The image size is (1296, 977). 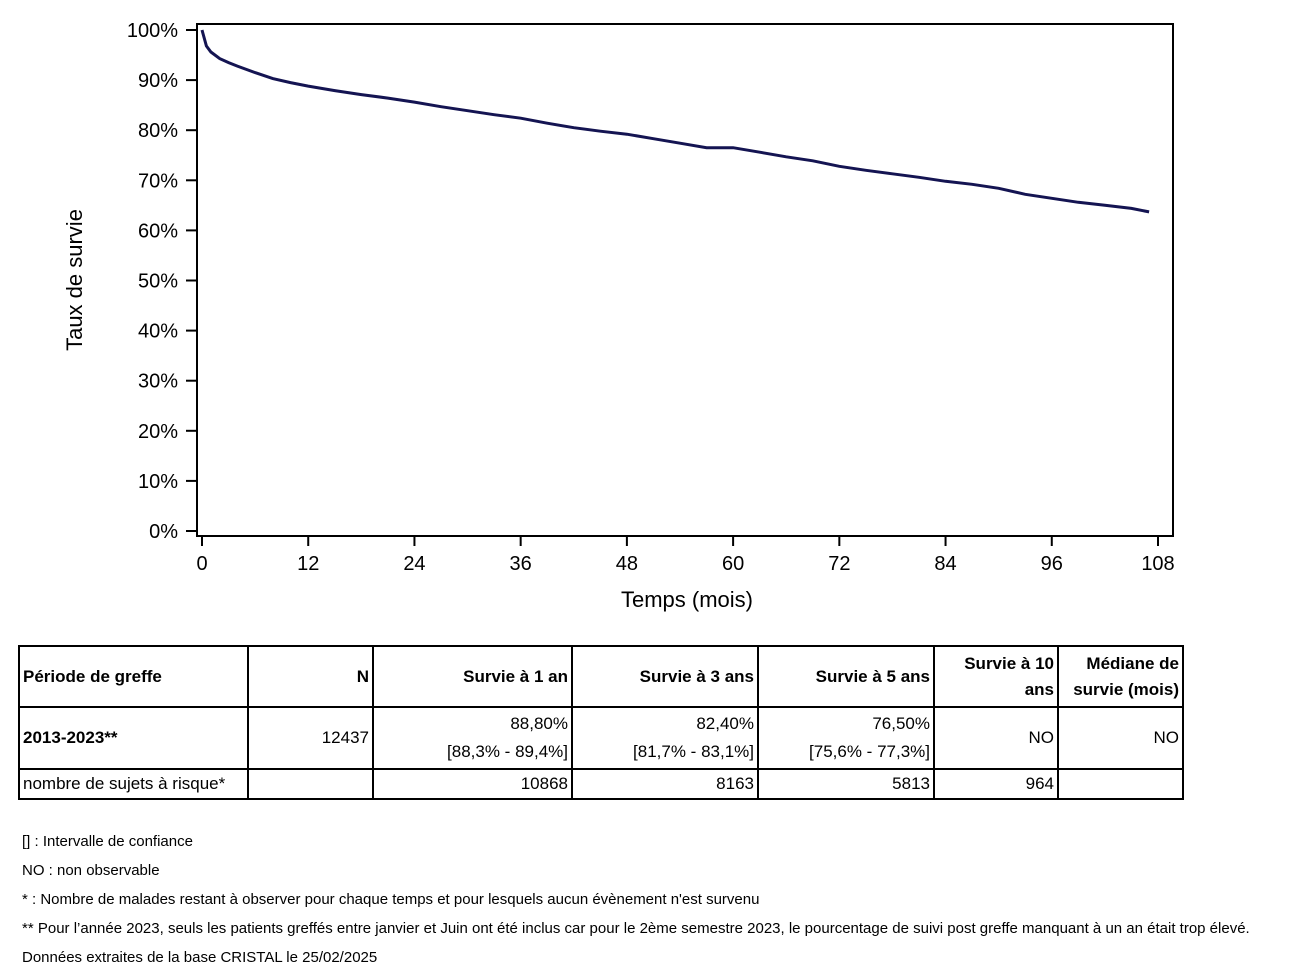 What do you see at coordinates (1157, 564) in the screenshot?
I see `x-tick-label: 108` at bounding box center [1157, 564].